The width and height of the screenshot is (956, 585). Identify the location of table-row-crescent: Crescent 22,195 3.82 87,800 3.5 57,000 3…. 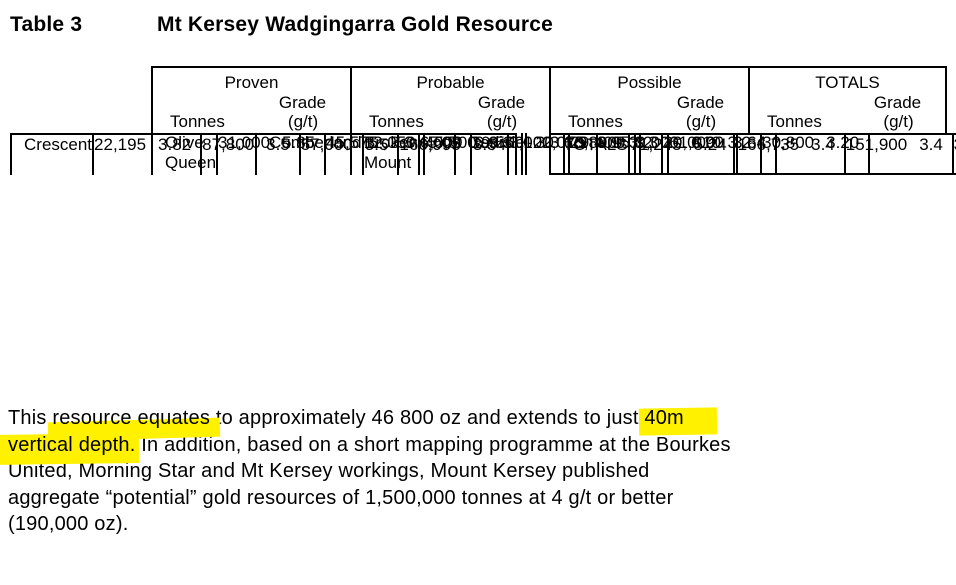
(263, 154).